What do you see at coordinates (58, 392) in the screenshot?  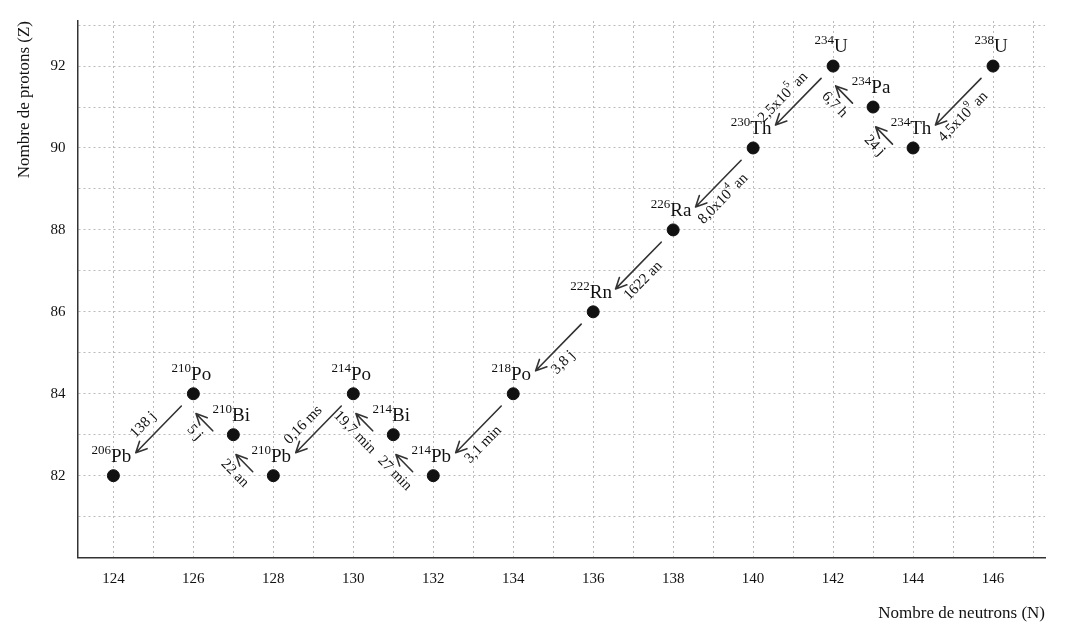 I see `y-tick-label: 84` at bounding box center [58, 392].